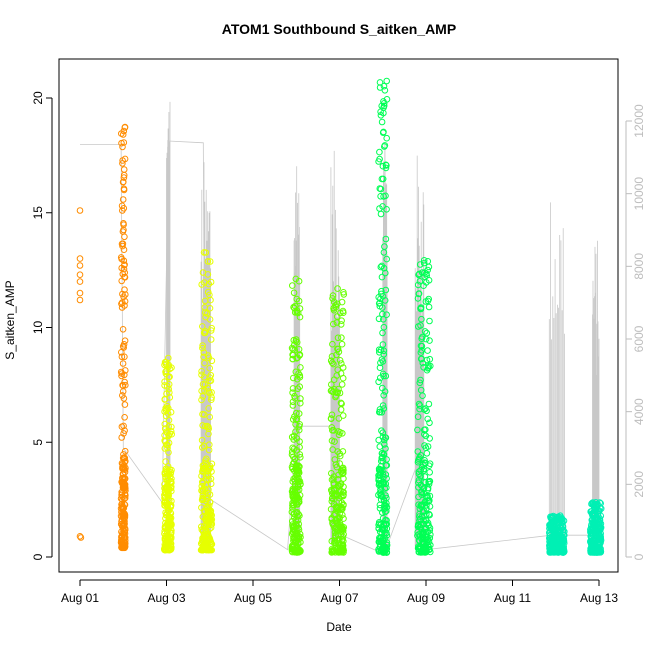  I want to click on series-0-points, so click(102, 337).